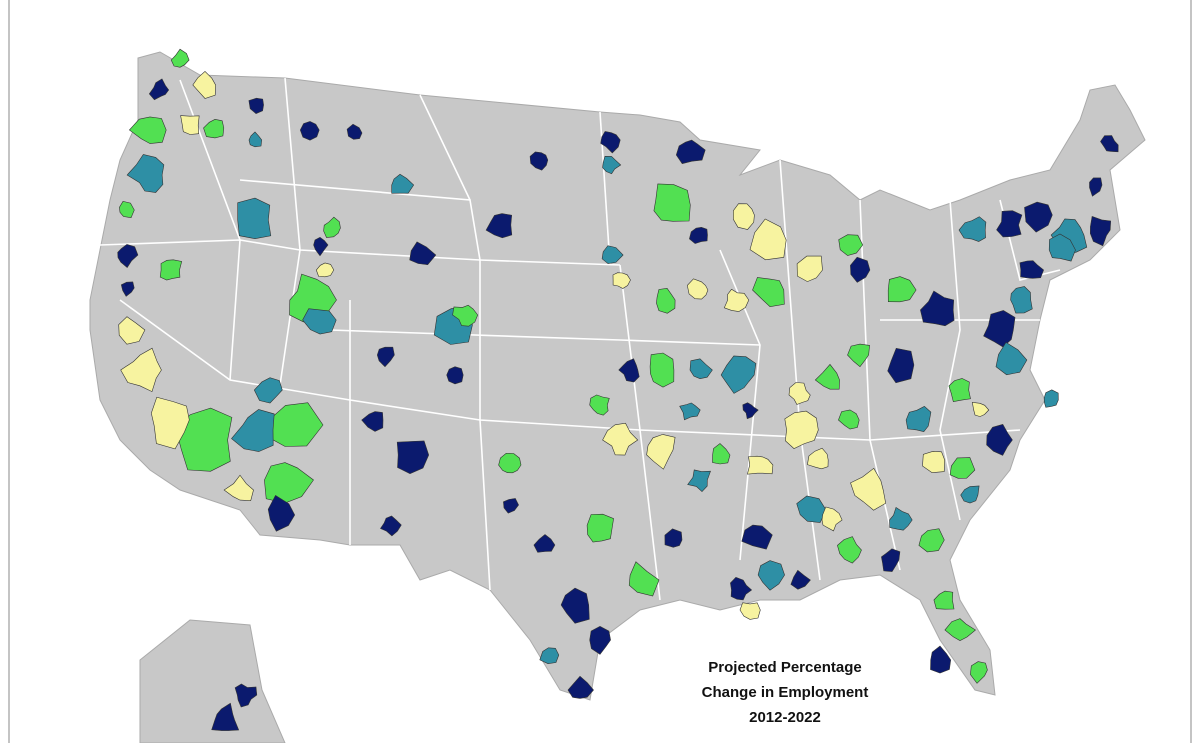 This screenshot has height=743, width=1200. Describe the element at coordinates (785, 692) in the screenshot. I see `title-line: Change in Employment` at that location.